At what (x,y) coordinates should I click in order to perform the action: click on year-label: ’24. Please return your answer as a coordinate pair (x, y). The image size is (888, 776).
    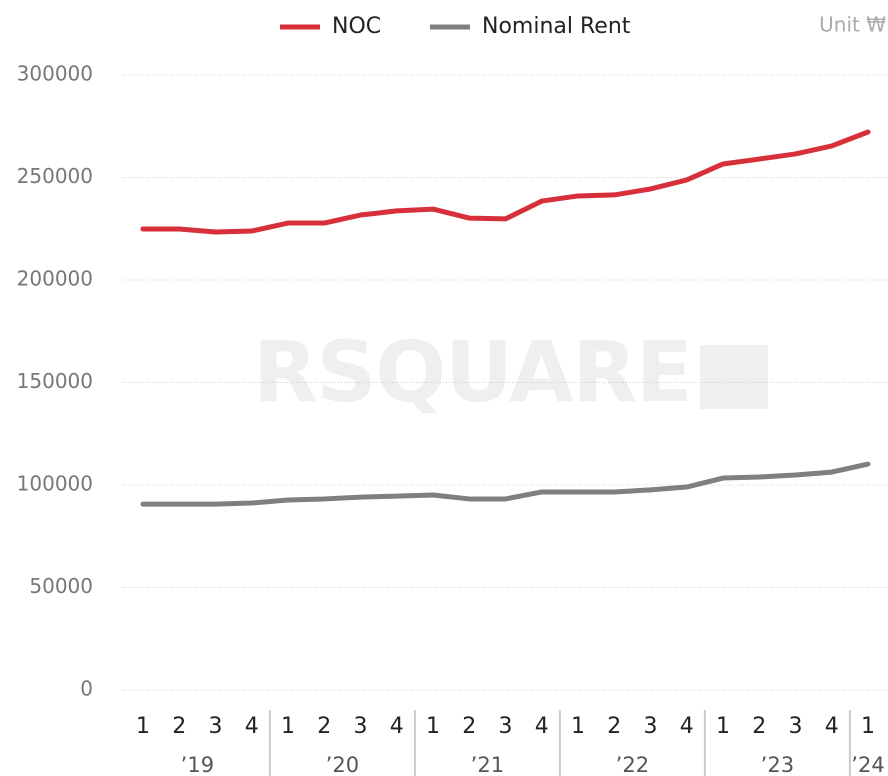
    Looking at the image, I should click on (867, 764).